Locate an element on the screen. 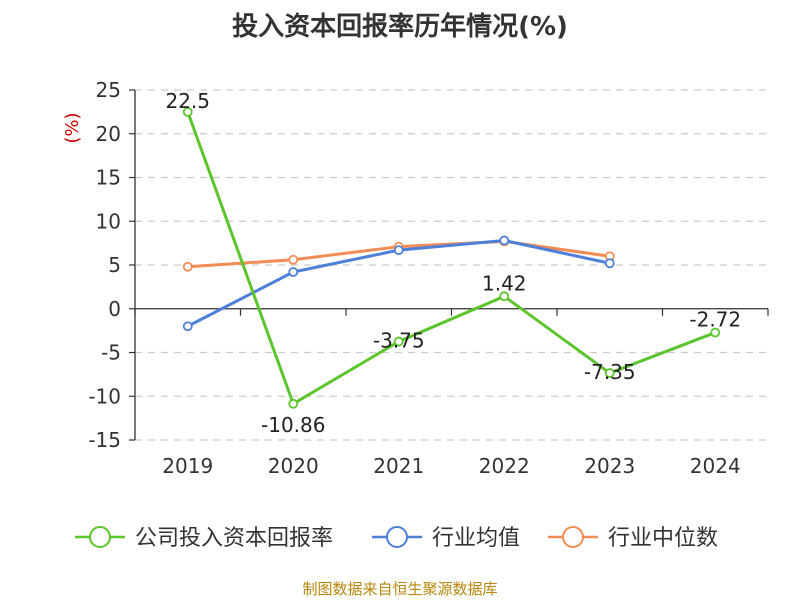  data-label: 22.5 is located at coordinates (187, 101).